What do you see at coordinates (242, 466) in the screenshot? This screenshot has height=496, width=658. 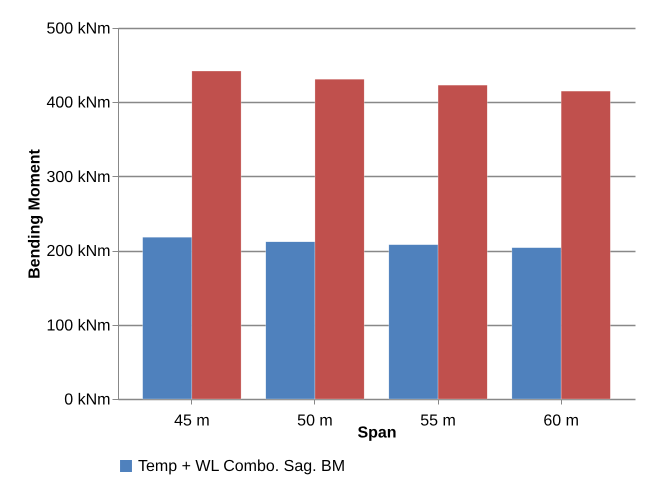 I see `legend-label: Temp + WL Combo. Sag. BM` at bounding box center [242, 466].